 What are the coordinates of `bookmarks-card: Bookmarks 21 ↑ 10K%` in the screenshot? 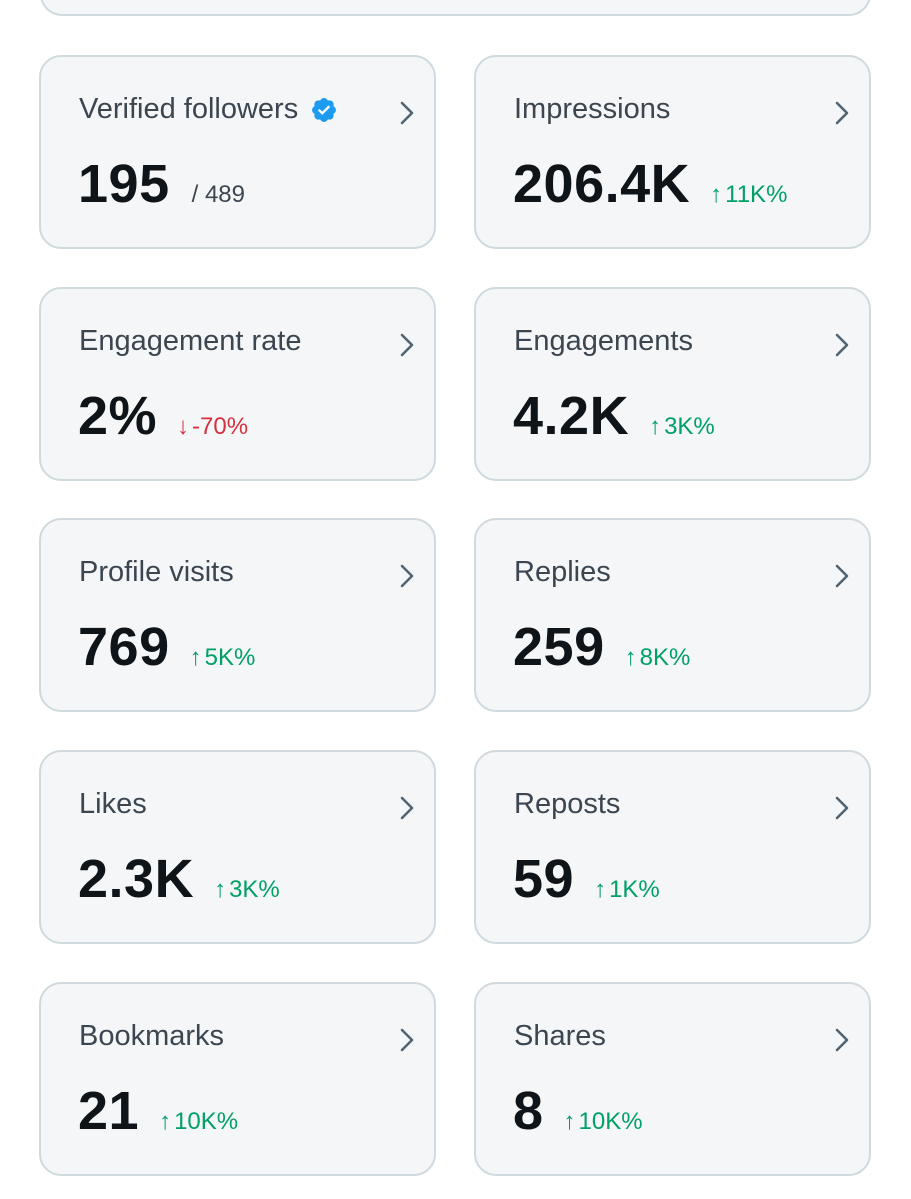 It's located at (237, 1079).